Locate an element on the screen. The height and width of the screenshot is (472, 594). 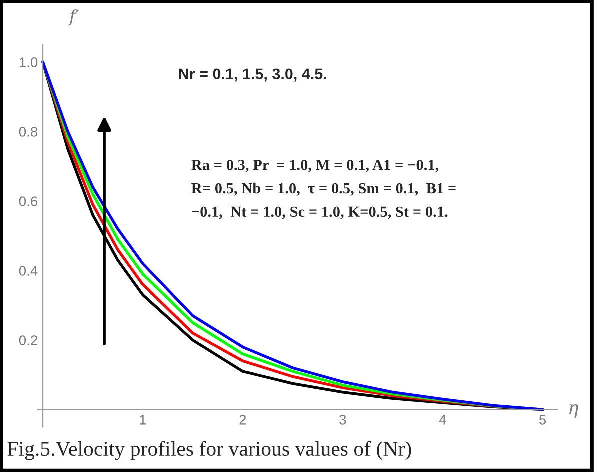
y-axis-title: f′ is located at coordinates (74, 18).